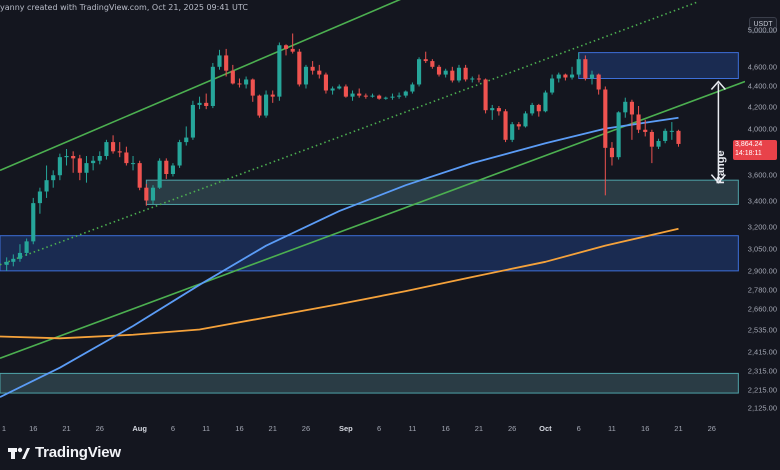 The height and width of the screenshot is (470, 780). What do you see at coordinates (721, 167) in the screenshot?
I see `range-annotation-label: Range` at bounding box center [721, 167].